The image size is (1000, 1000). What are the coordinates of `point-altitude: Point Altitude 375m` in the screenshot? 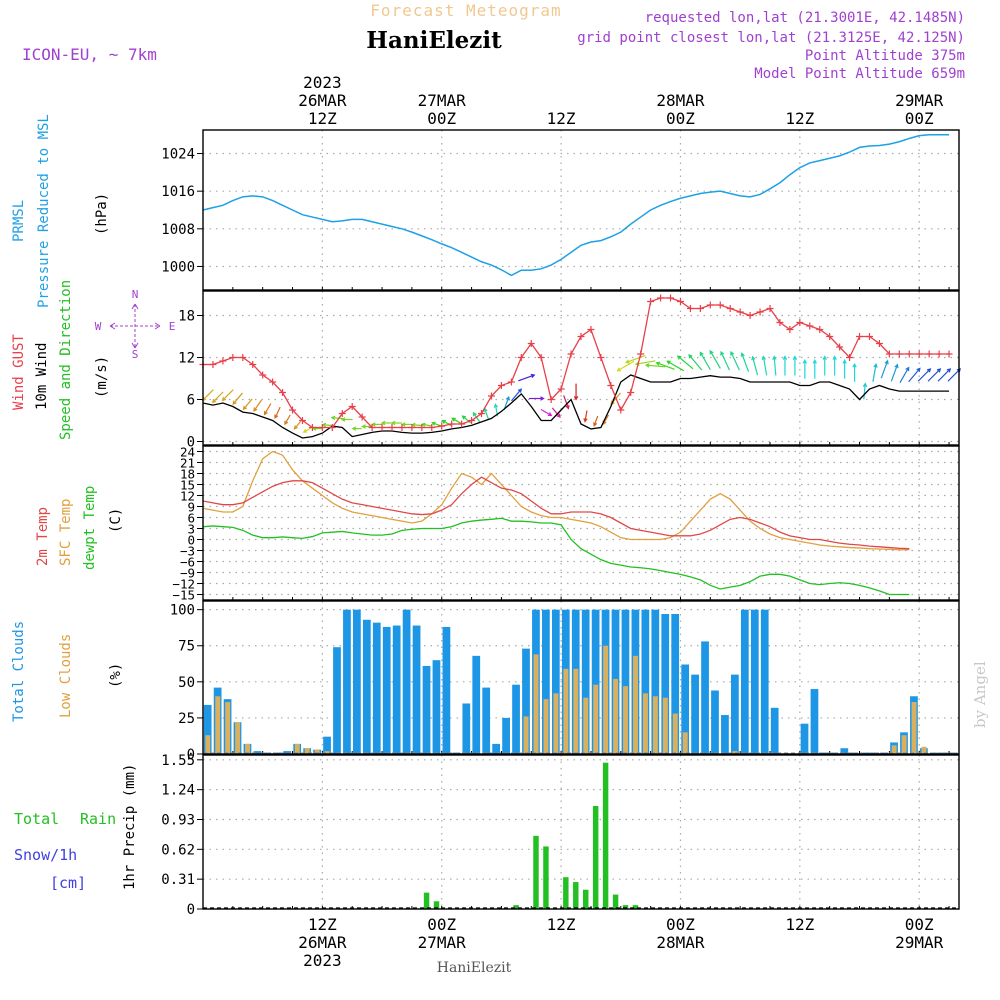 It's located at (885, 56).